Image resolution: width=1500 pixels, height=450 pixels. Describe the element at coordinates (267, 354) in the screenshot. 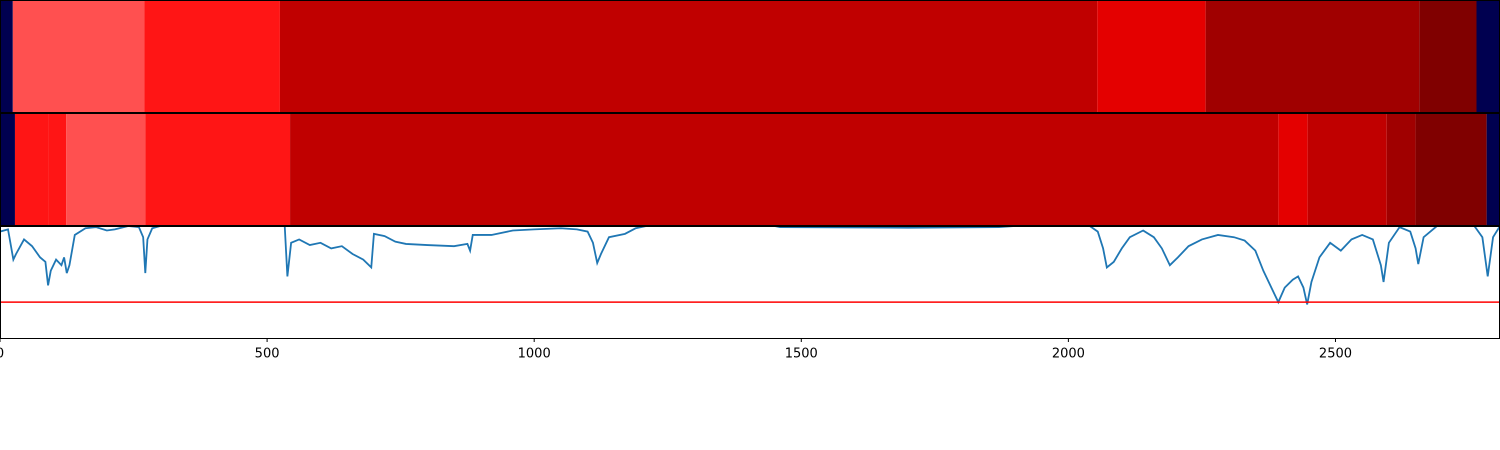

I see `x-tick-label: 500` at that location.